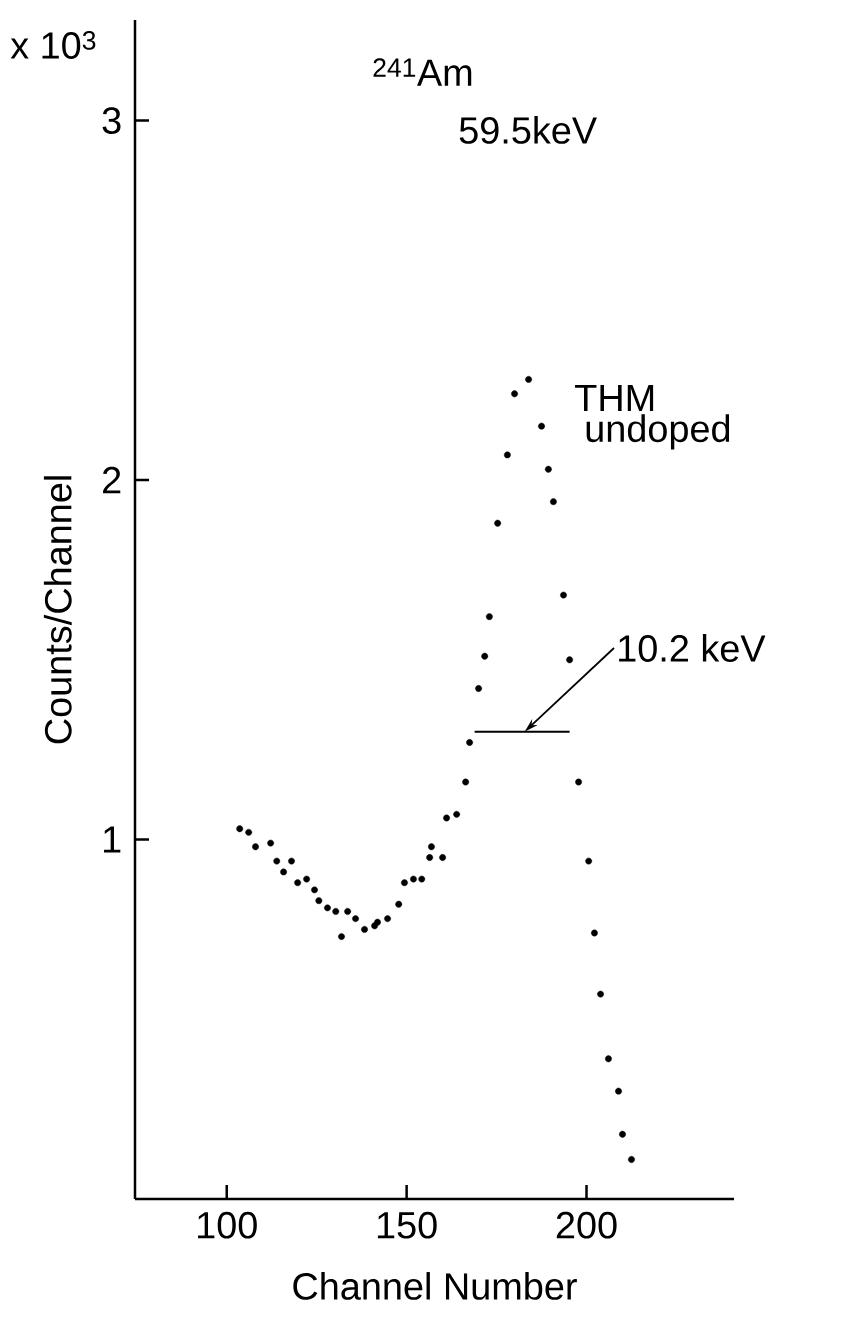 This screenshot has height=1323, width=861. Describe the element at coordinates (57, 610) in the screenshot. I see `y-axis-title: Counts/Channel` at that location.